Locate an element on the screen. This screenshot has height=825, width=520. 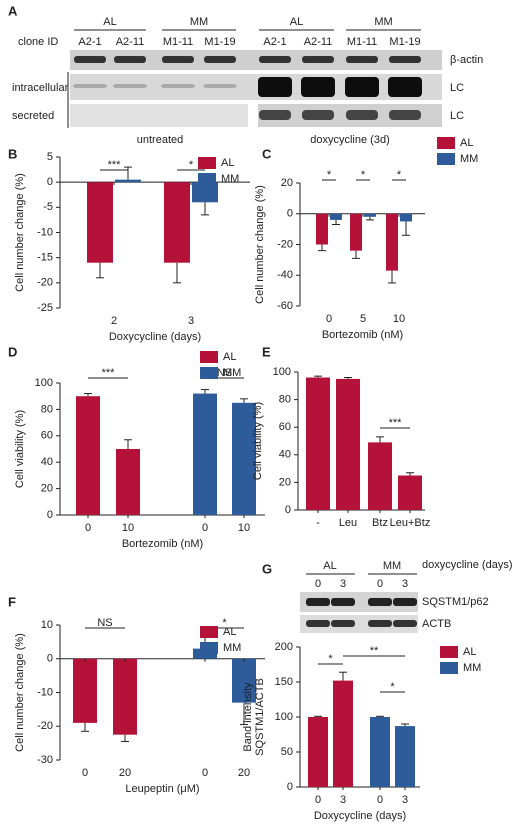
y-tick-label: 5 is located at coordinates (50, 157).